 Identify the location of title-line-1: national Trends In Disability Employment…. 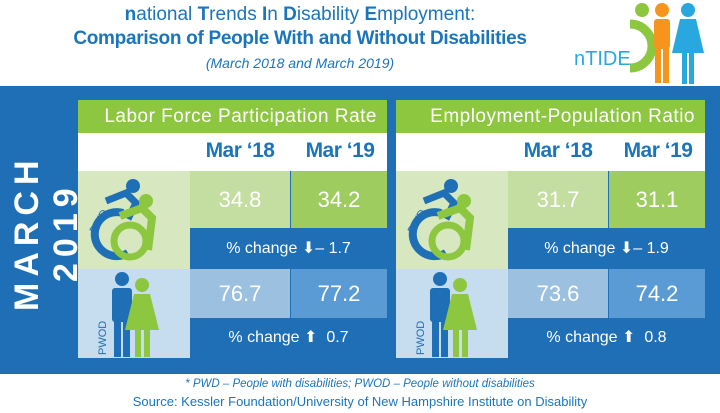
(300, 15).